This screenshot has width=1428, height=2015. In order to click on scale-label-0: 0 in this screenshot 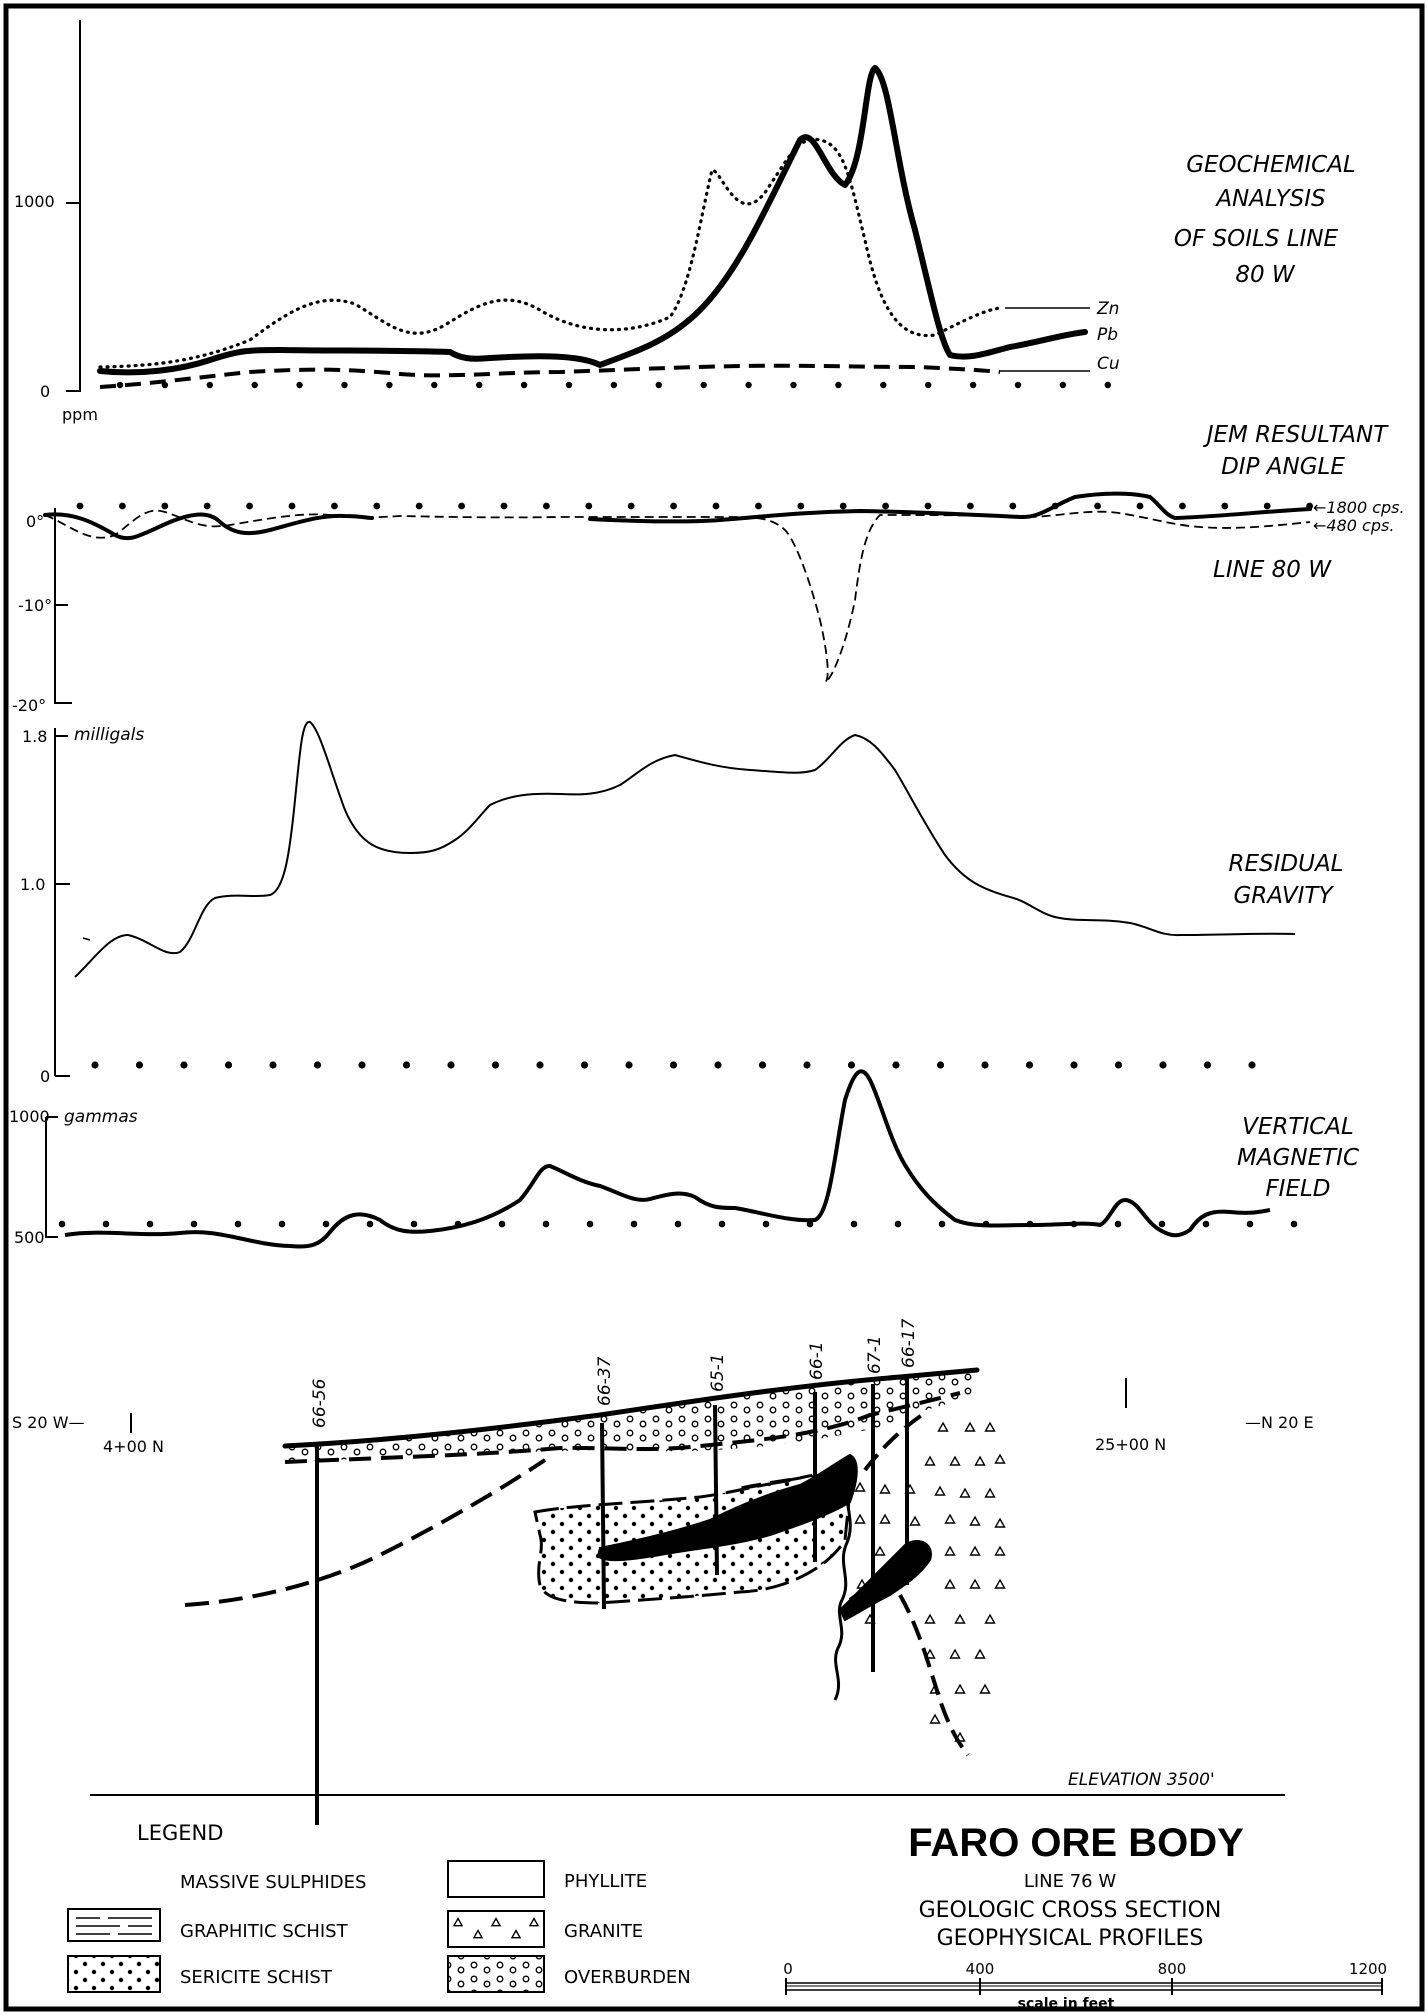, I will do `click(788, 1969)`.